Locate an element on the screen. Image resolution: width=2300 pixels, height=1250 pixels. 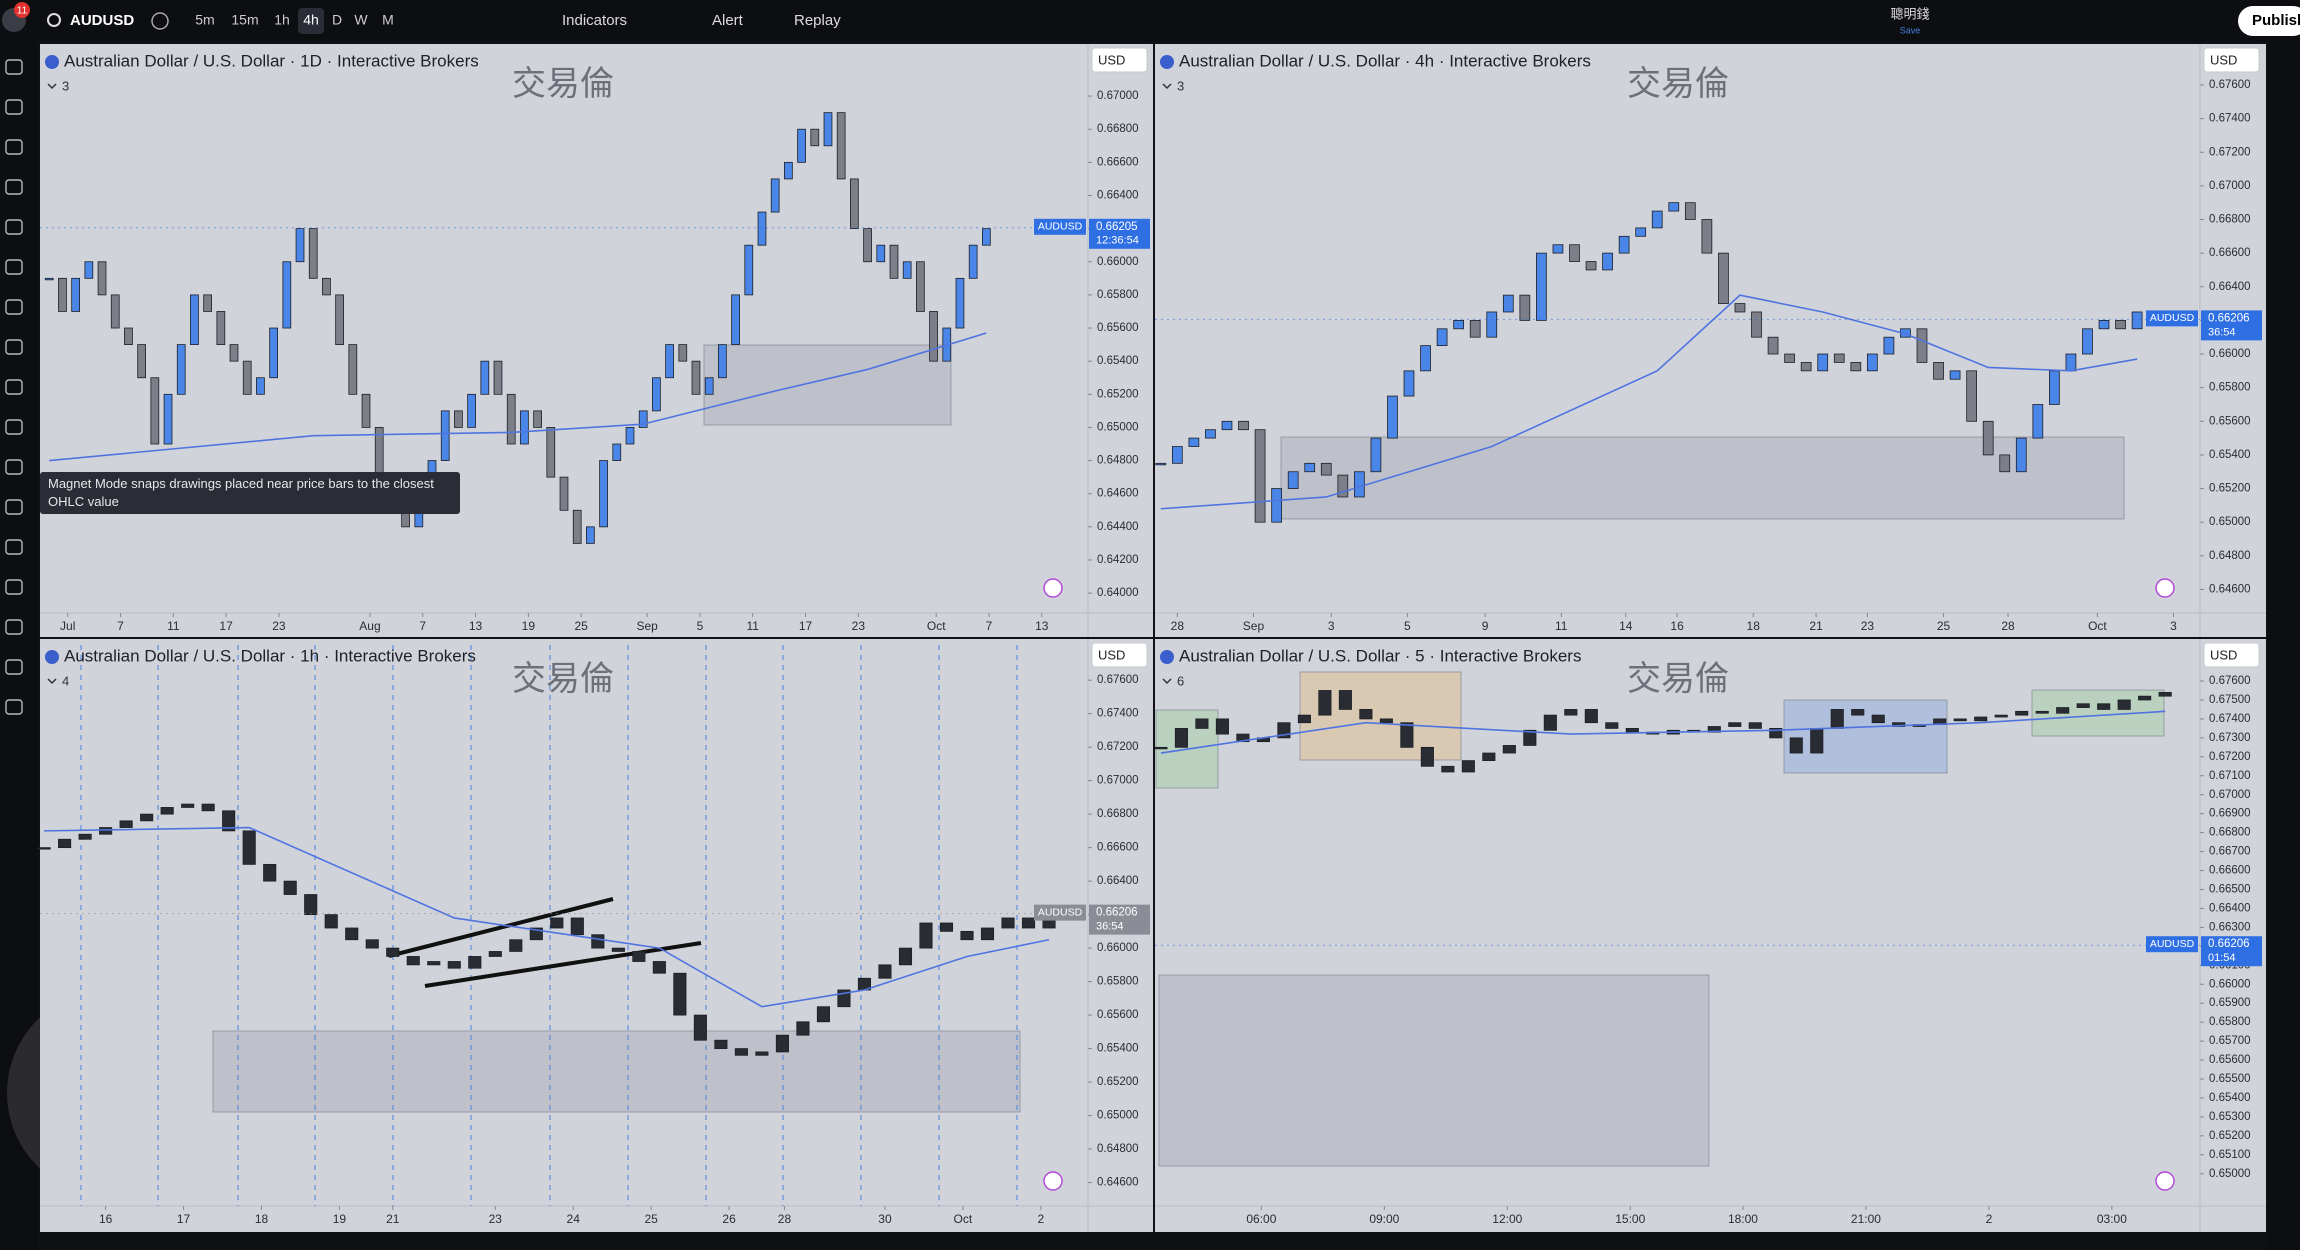
indicators: Indicators is located at coordinates (594, 20).